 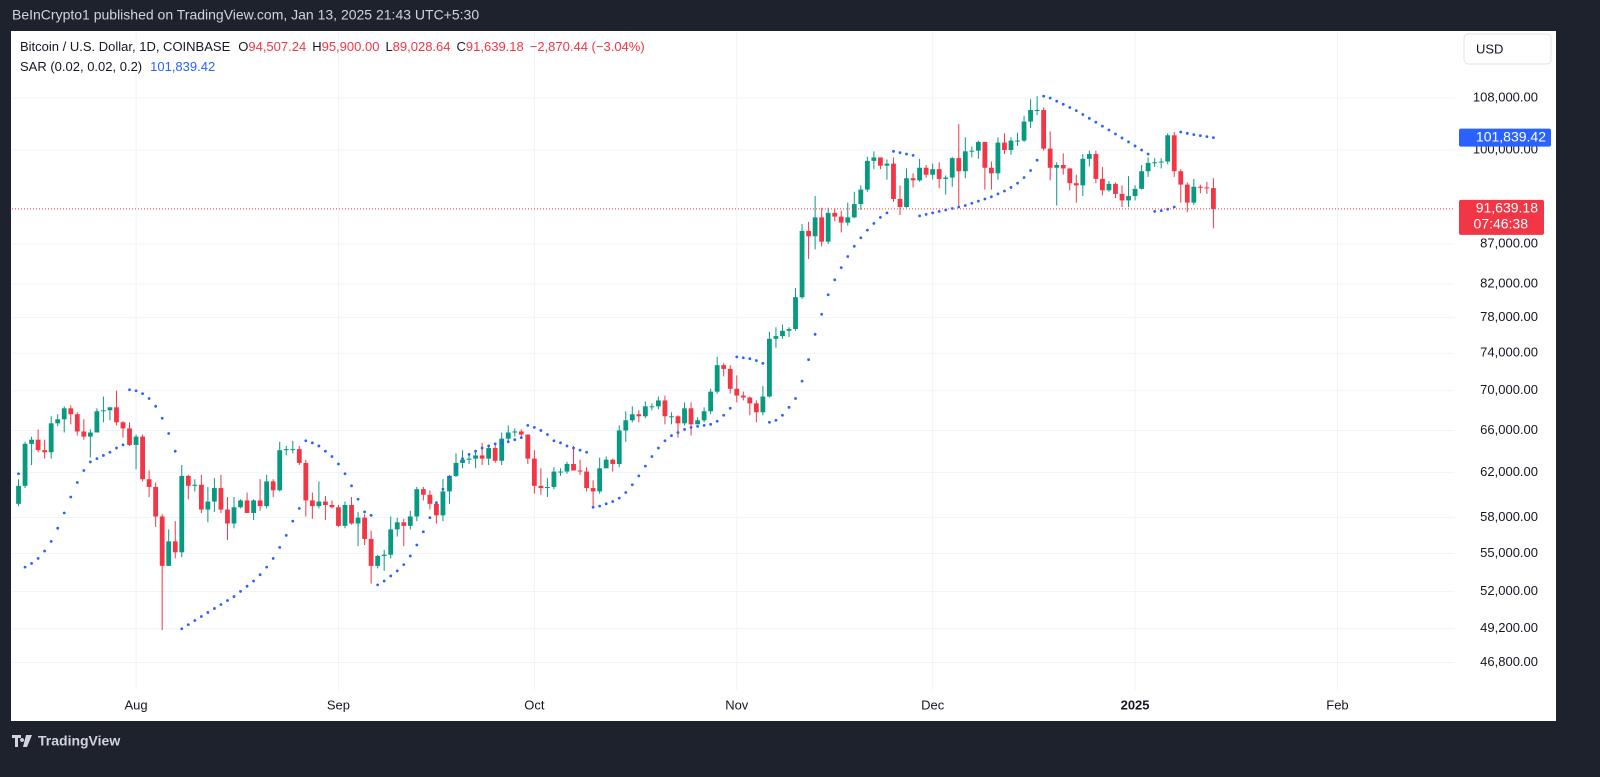 What do you see at coordinates (316, 46) in the screenshot?
I see `ohlc-label: H` at bounding box center [316, 46].